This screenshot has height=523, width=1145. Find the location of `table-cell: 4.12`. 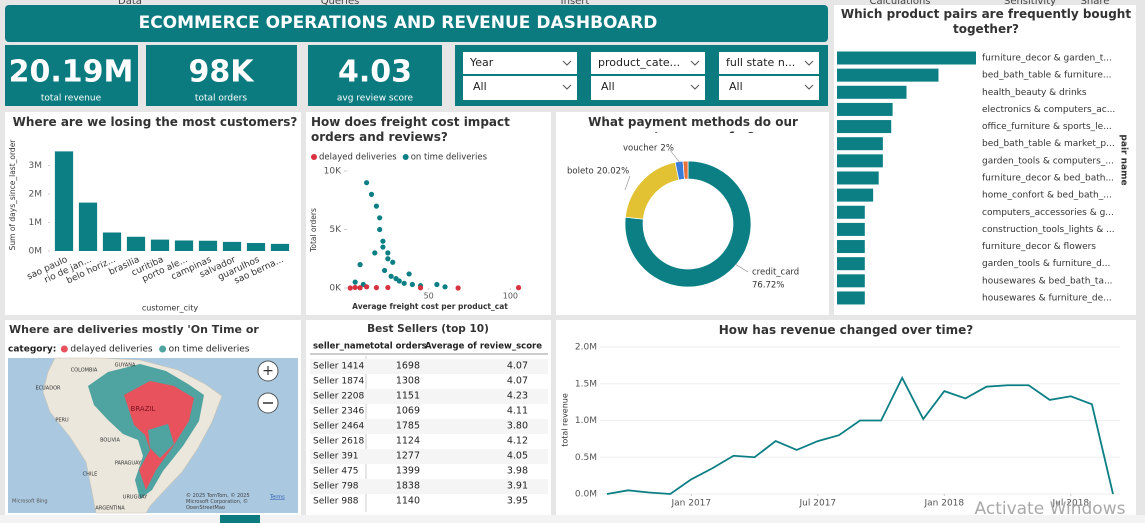

table-cell: 4.12 is located at coordinates (517, 441).